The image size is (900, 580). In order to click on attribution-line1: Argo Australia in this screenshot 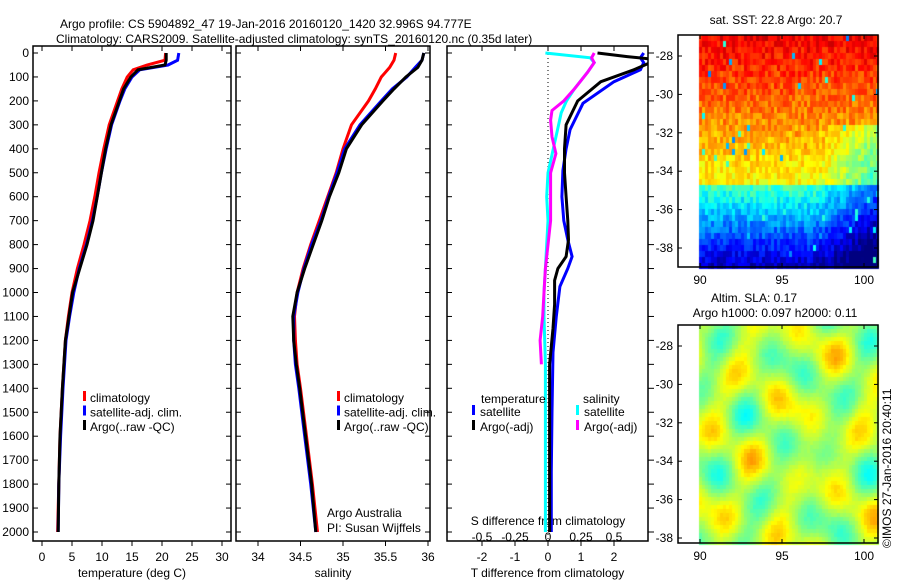, I will do `click(364, 513)`.